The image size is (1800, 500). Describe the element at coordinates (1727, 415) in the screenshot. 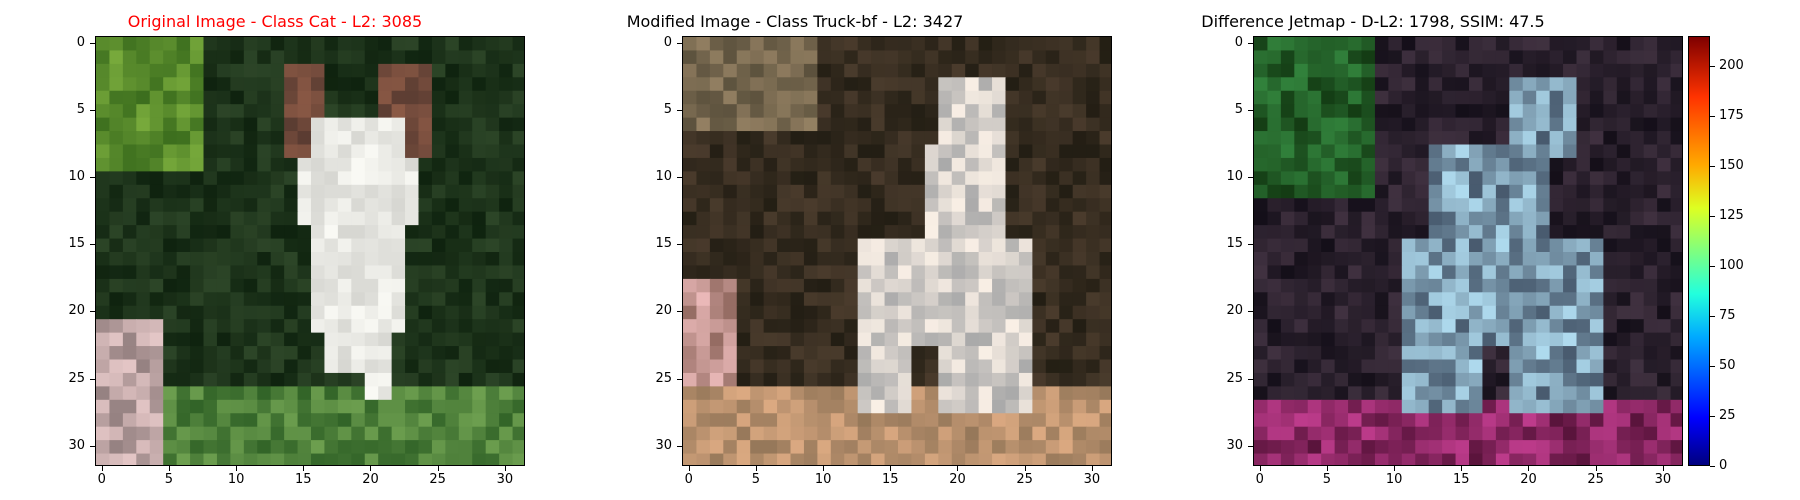

I see `colorbar-tick-label: 25` at that location.